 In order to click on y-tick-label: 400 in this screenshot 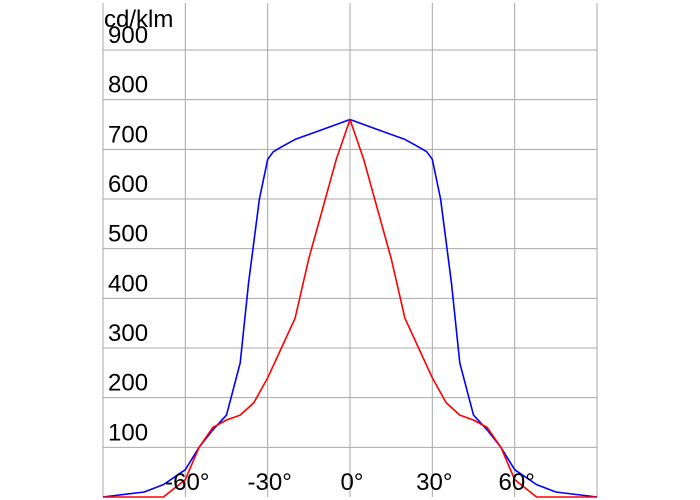, I will do `click(128, 283)`.